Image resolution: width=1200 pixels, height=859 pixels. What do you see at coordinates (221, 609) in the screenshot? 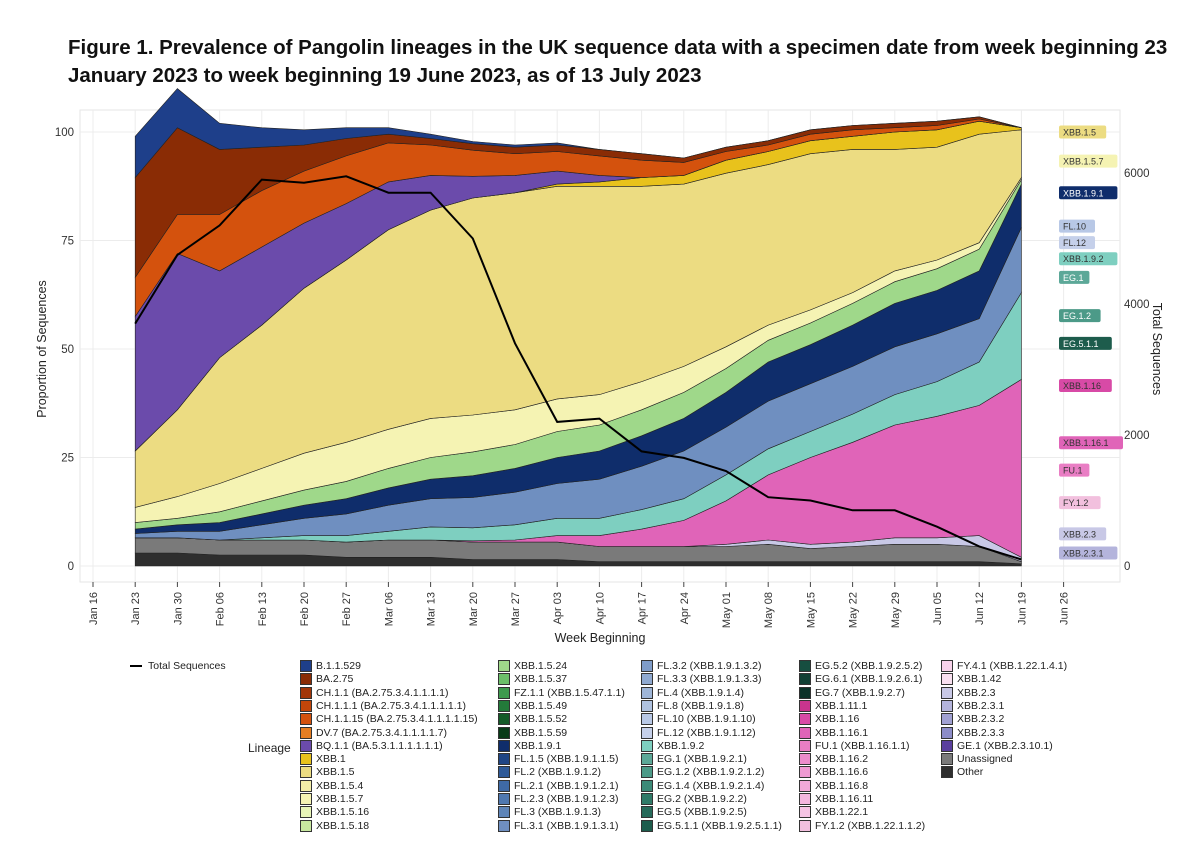
I see `x-tick-label: Feb 06` at bounding box center [221, 609].